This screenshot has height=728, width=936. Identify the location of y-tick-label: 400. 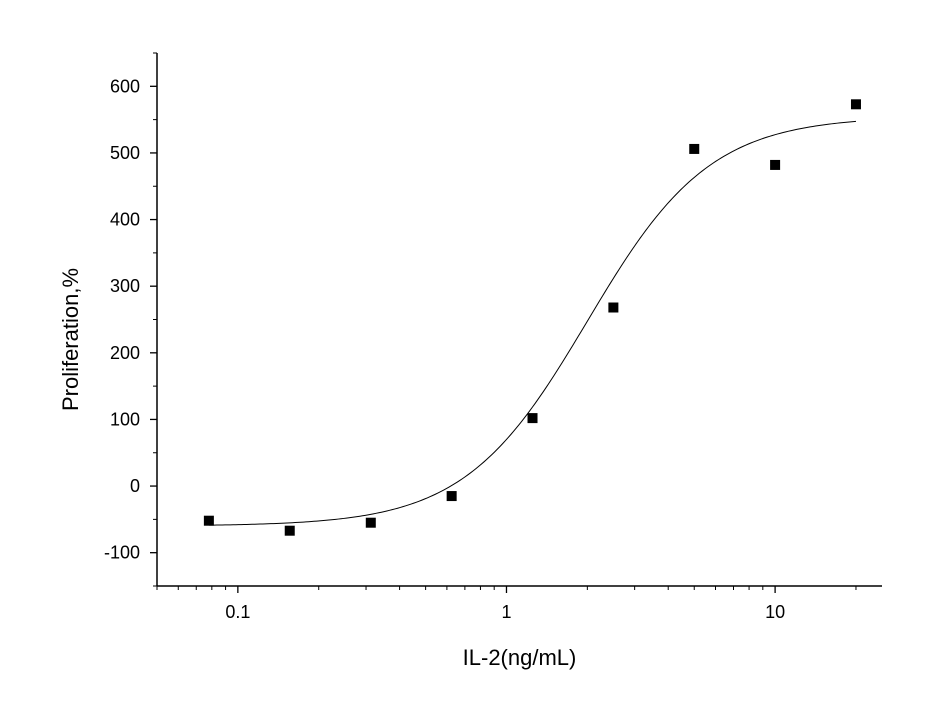
(125, 220).